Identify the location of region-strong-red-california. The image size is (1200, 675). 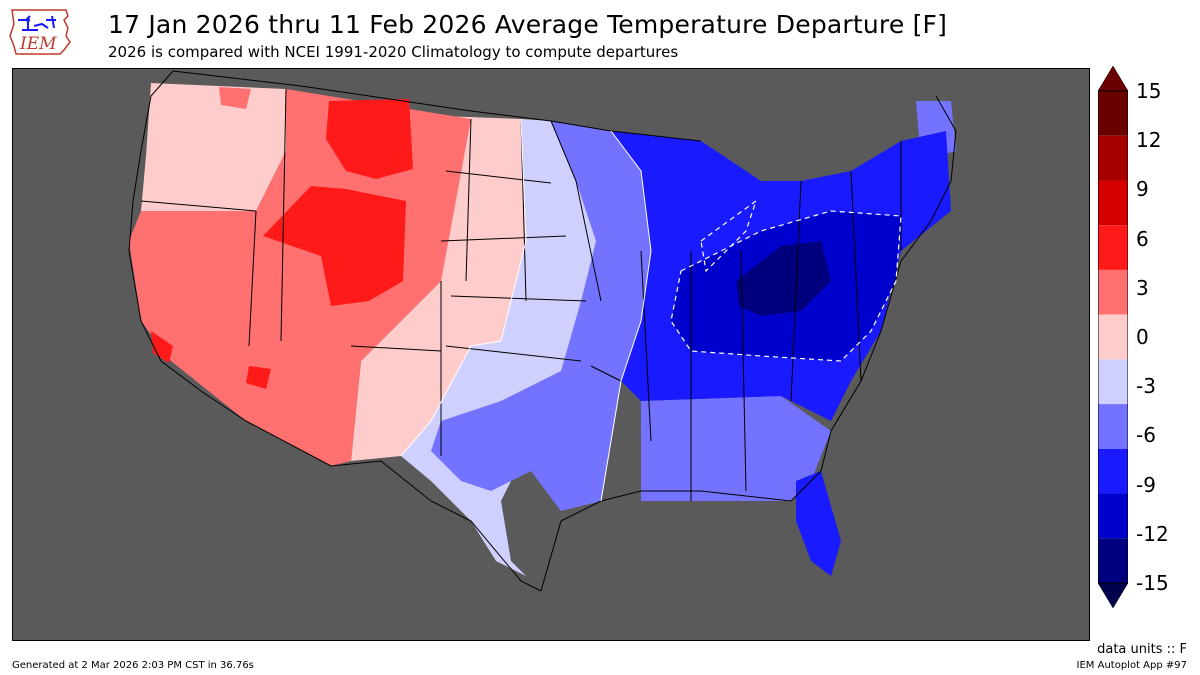
(162, 347).